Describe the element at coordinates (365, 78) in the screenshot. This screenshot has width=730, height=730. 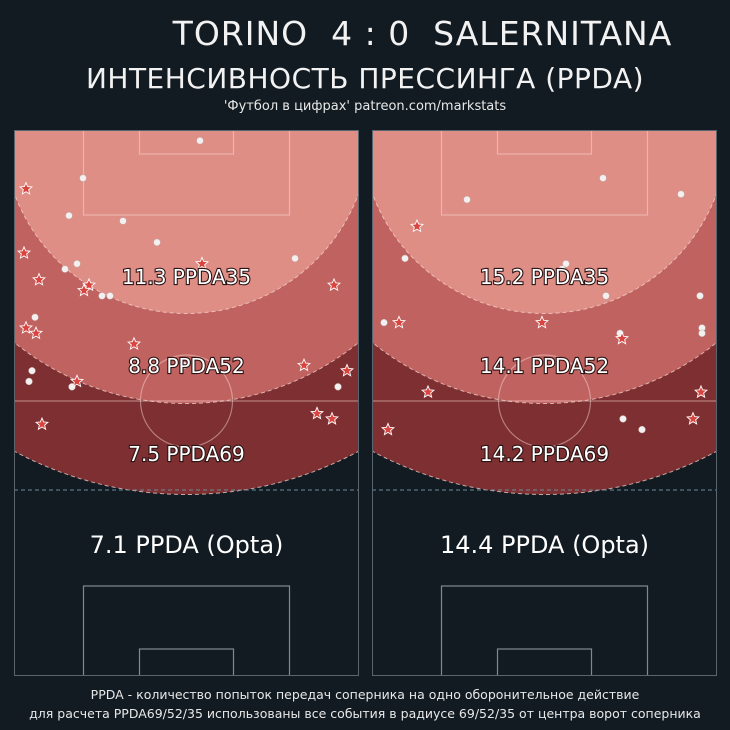
I see `chart-subtitle: ИНТЕНСИВНОСТЬ ПРЕССИНГА (PPDA)` at that location.